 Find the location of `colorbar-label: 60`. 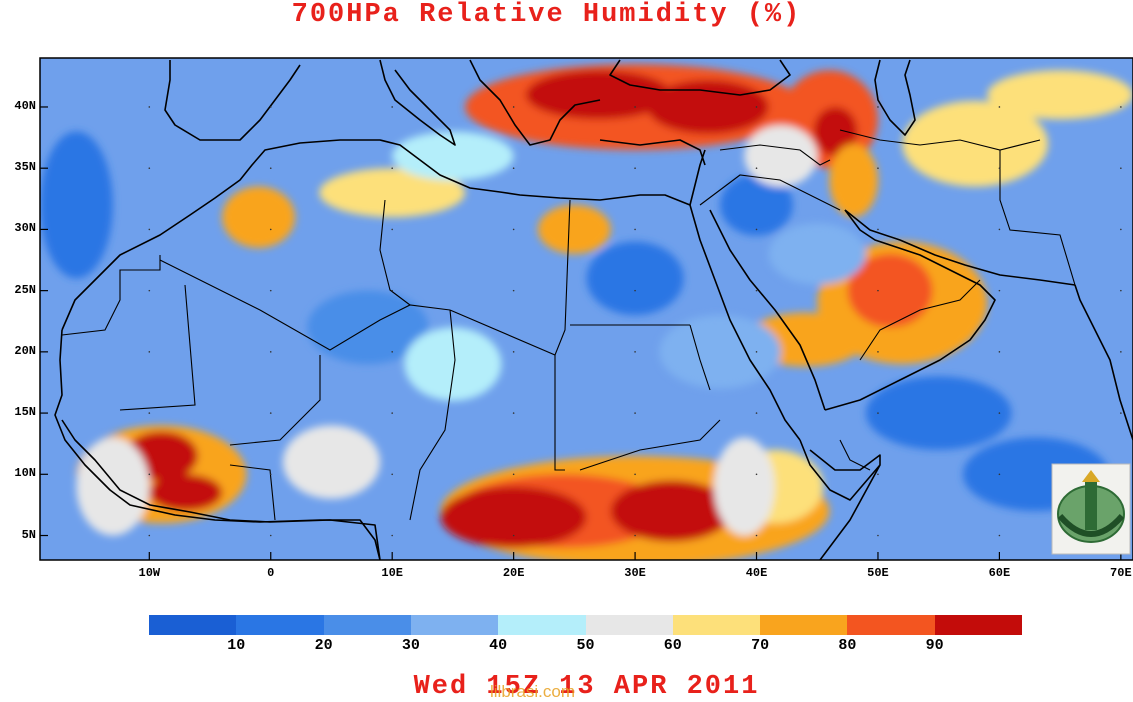

colorbar-label: 60 is located at coordinates (672, 645).